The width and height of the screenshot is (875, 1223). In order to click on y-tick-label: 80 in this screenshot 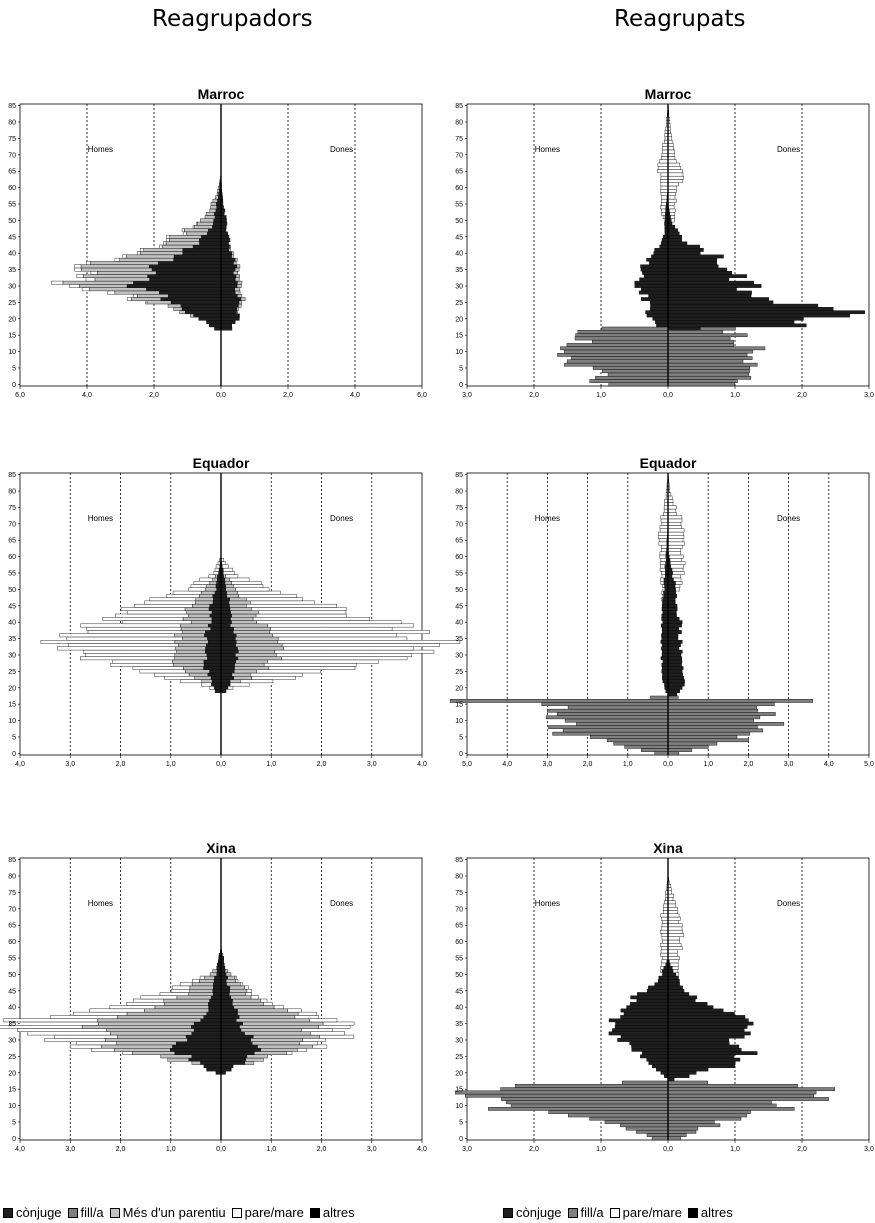, I will do `click(459, 877)`.